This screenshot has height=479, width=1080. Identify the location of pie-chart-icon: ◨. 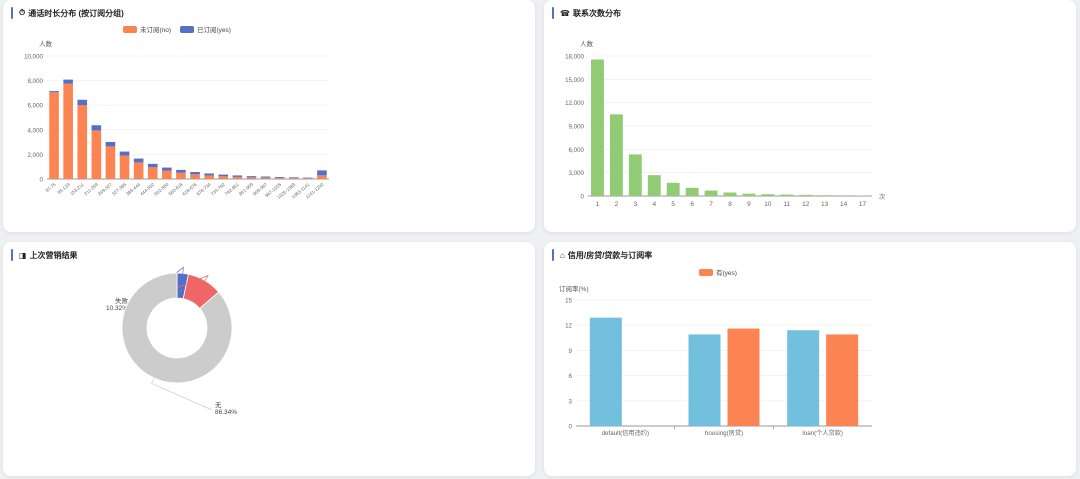
(23, 255).